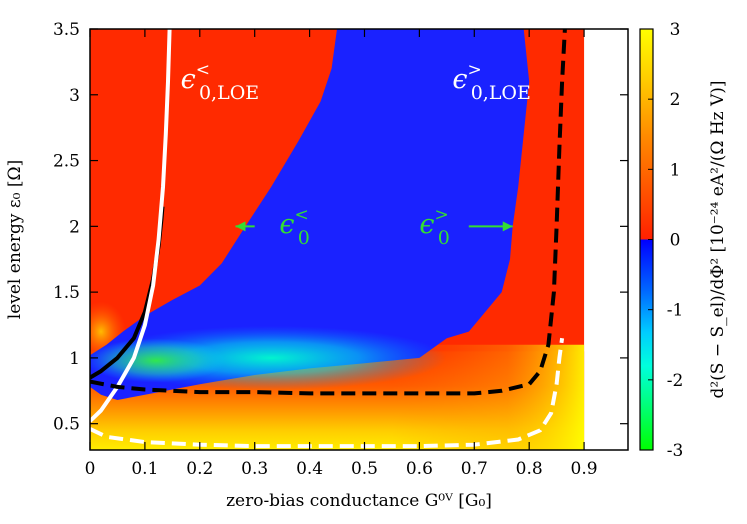 The width and height of the screenshot is (747, 524). What do you see at coordinates (675, 241) in the screenshot?
I see `colorbar-tick-label-3: 0` at bounding box center [675, 241].